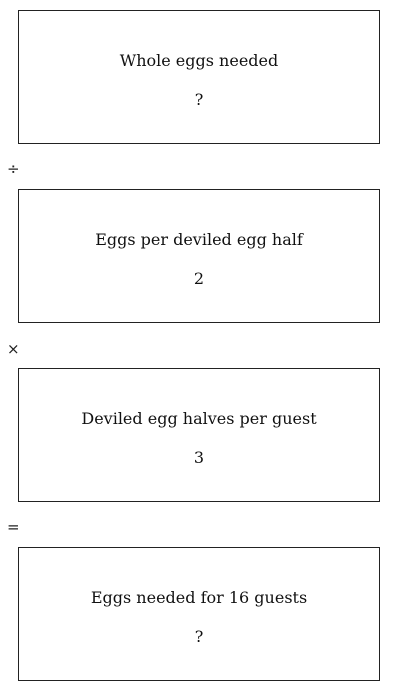 This screenshot has height=693, width=400. I want to click on equals-operator: =, so click(13, 527).